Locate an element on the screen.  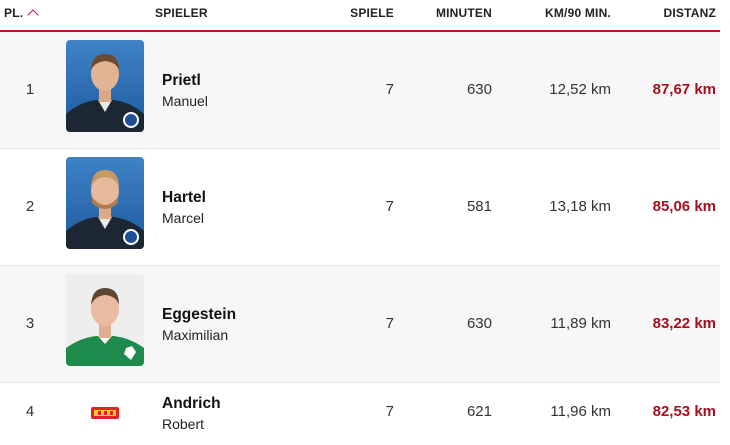
column-minutes-header: MINUTEN is located at coordinates (463, 13).